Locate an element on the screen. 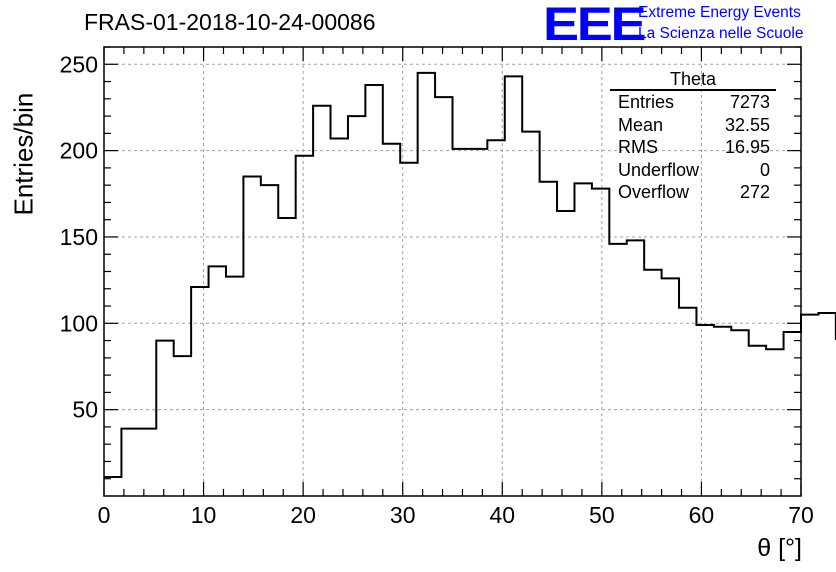 Image resolution: width=836 pixels, height=572 pixels. run-title: FRAS-01-2018-10-24-00086 is located at coordinates (230, 22).